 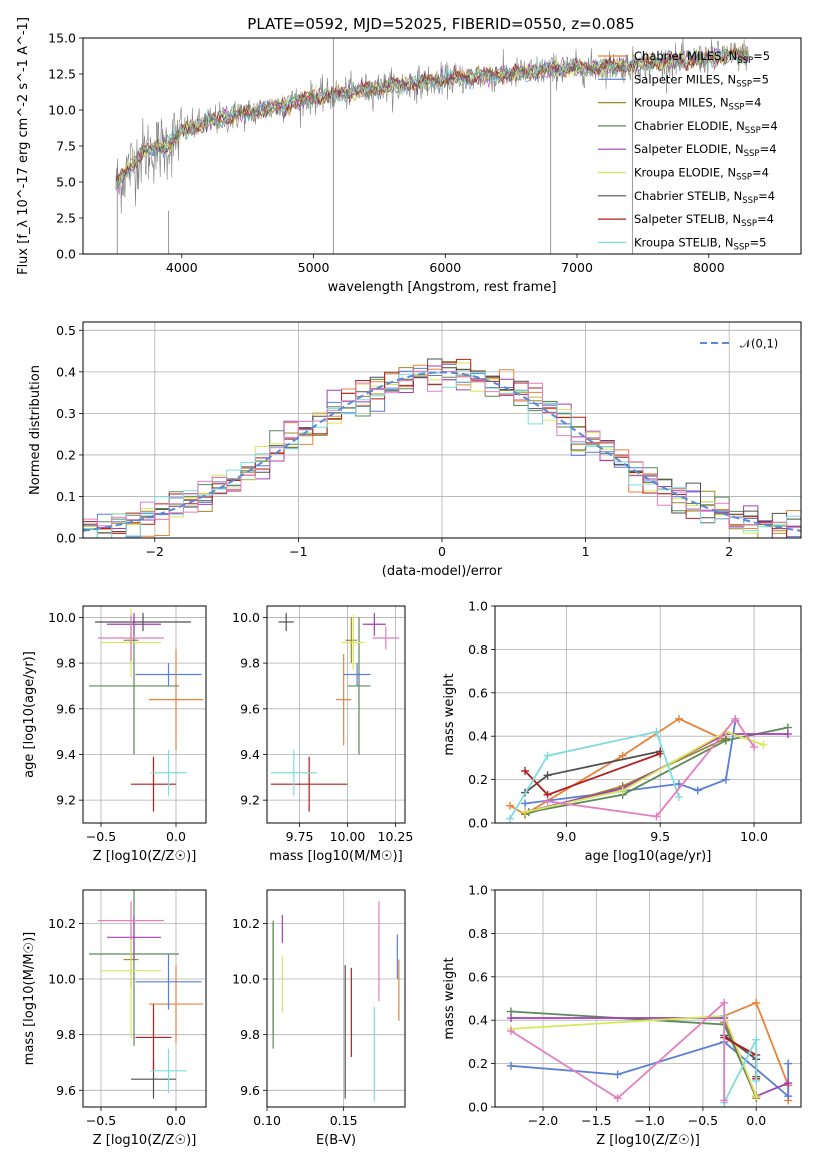 What do you see at coordinates (396, 836) in the screenshot?
I see `x-tick-label: 10.25` at bounding box center [396, 836].